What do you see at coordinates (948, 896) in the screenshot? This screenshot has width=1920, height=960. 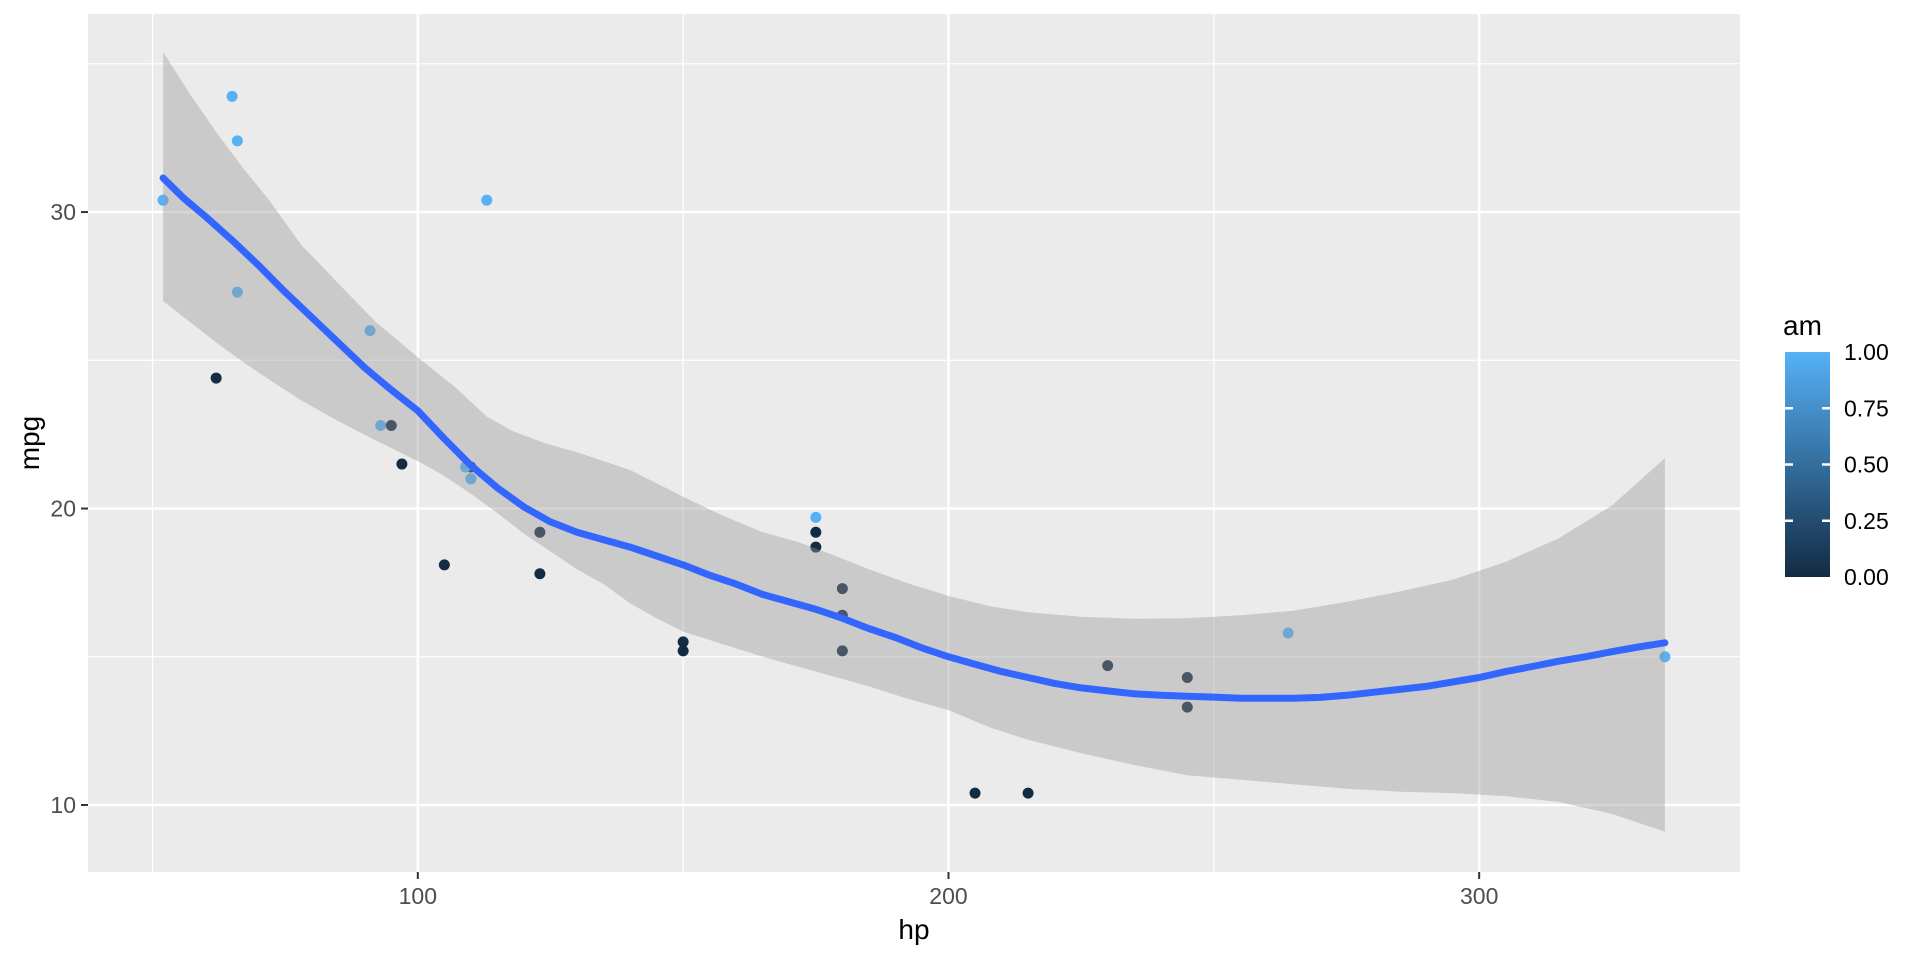 I see `x-tick-label: 200` at bounding box center [948, 896].